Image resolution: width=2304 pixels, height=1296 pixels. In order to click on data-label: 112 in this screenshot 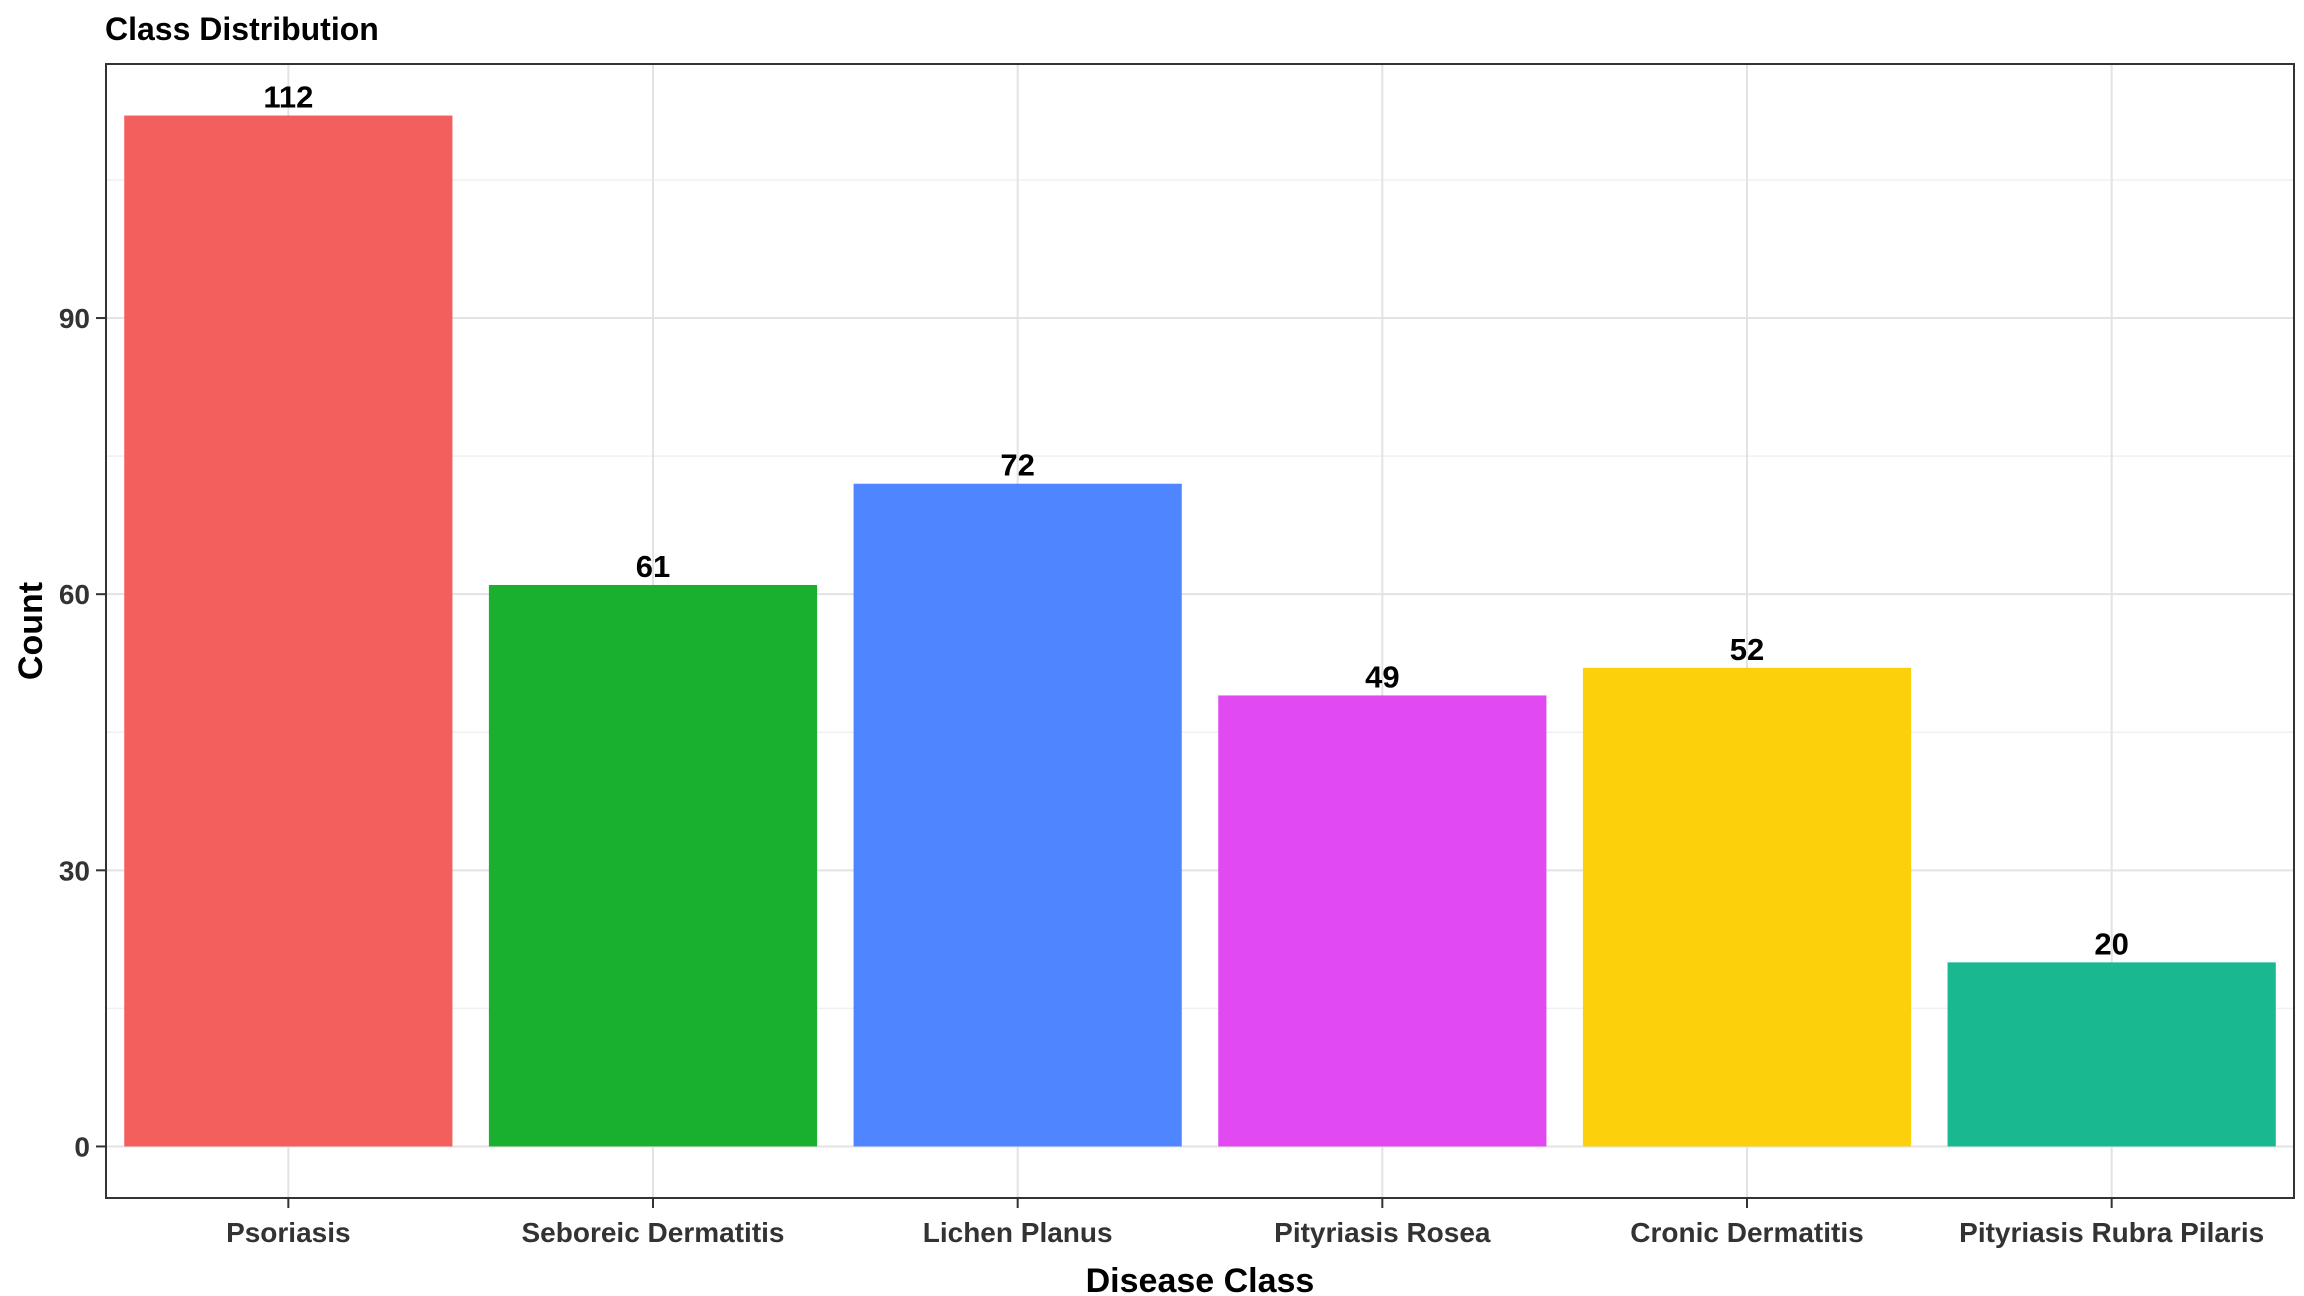, I will do `click(288, 97)`.